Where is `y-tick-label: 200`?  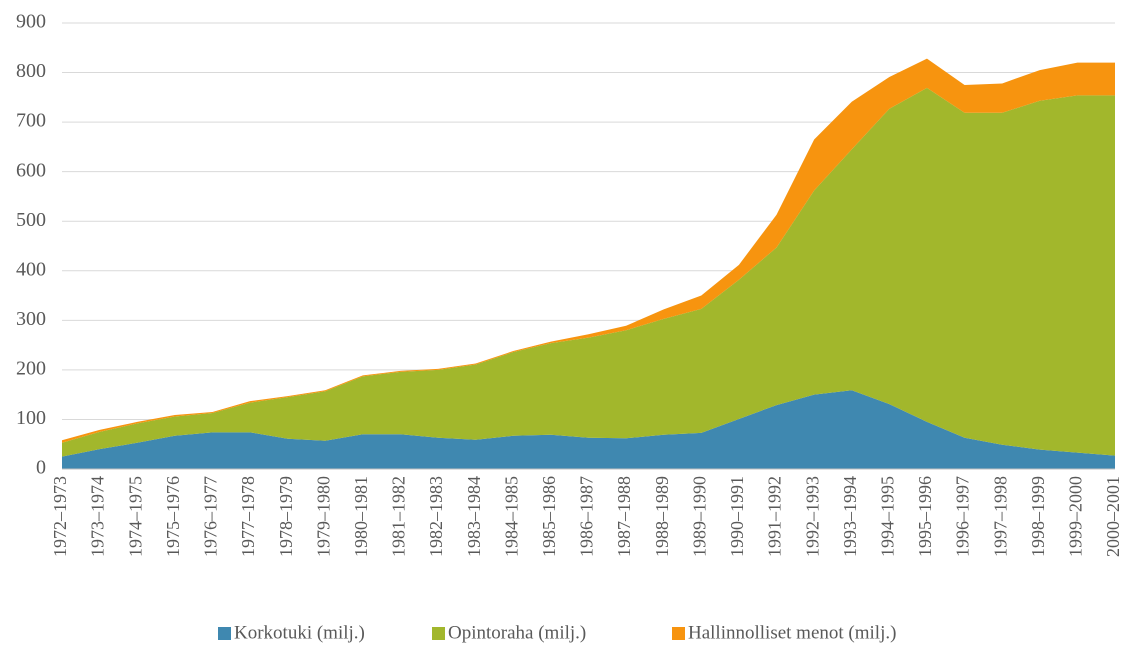 y-tick-label: 200 is located at coordinates (31, 368).